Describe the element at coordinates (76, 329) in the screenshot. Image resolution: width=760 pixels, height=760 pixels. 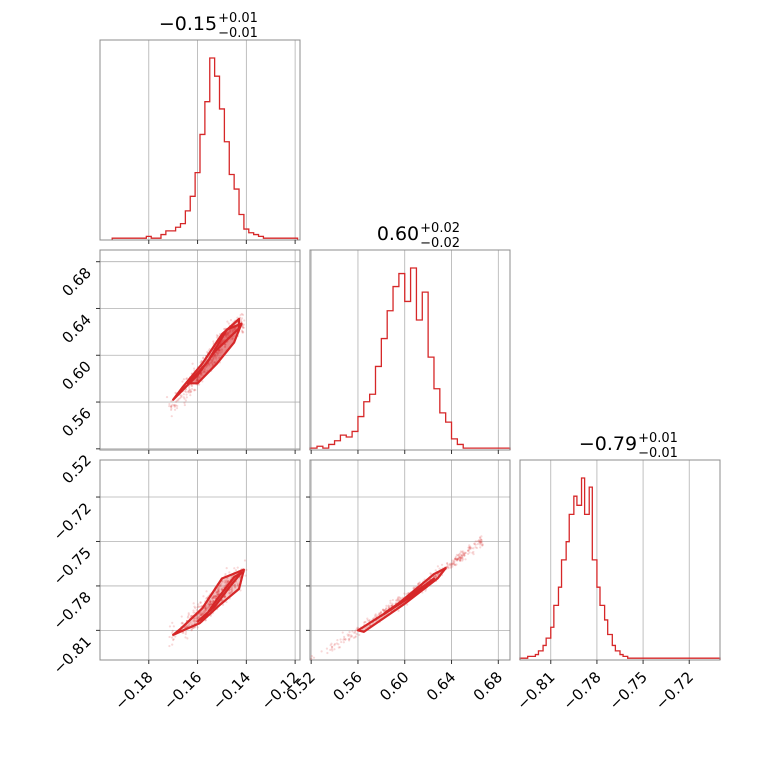
I see `y-tick-label: 0.64` at that location.